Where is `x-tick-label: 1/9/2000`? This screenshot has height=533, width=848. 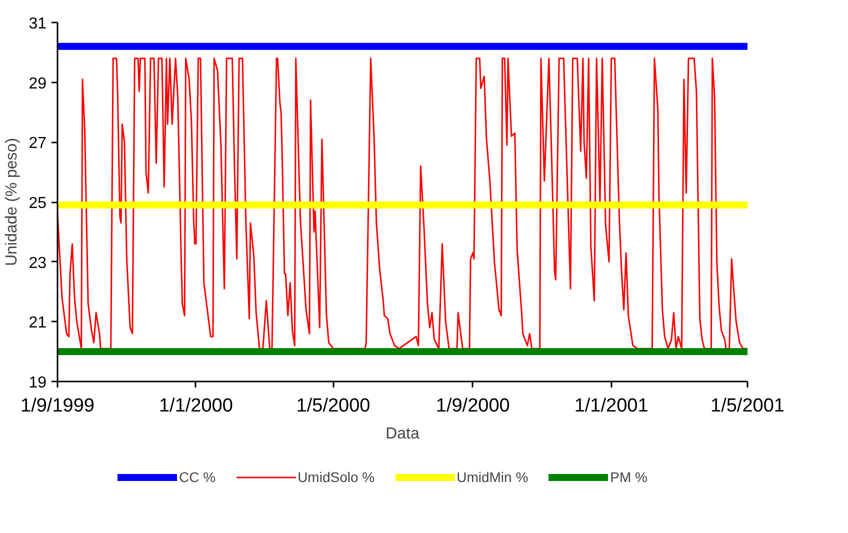 x-tick-label: 1/9/2000 is located at coordinates (473, 406).